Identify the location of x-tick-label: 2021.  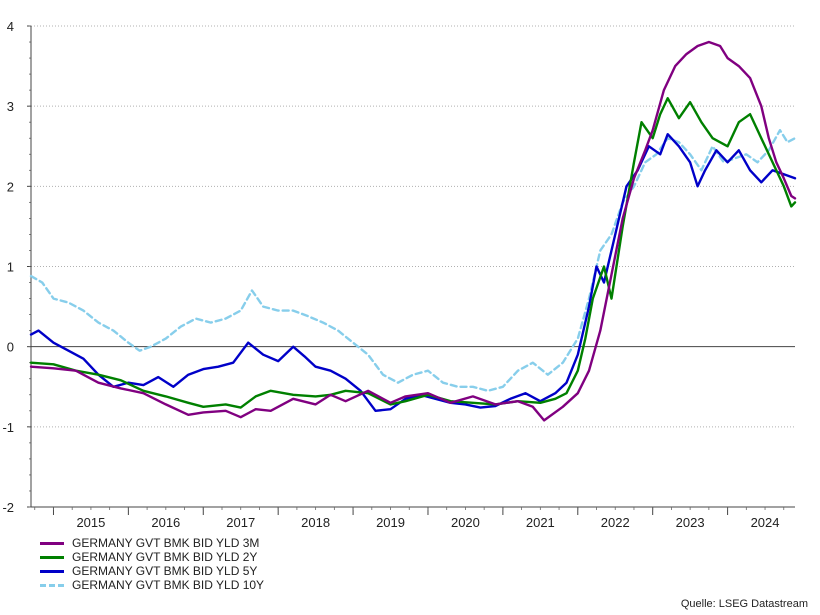
(540, 522).